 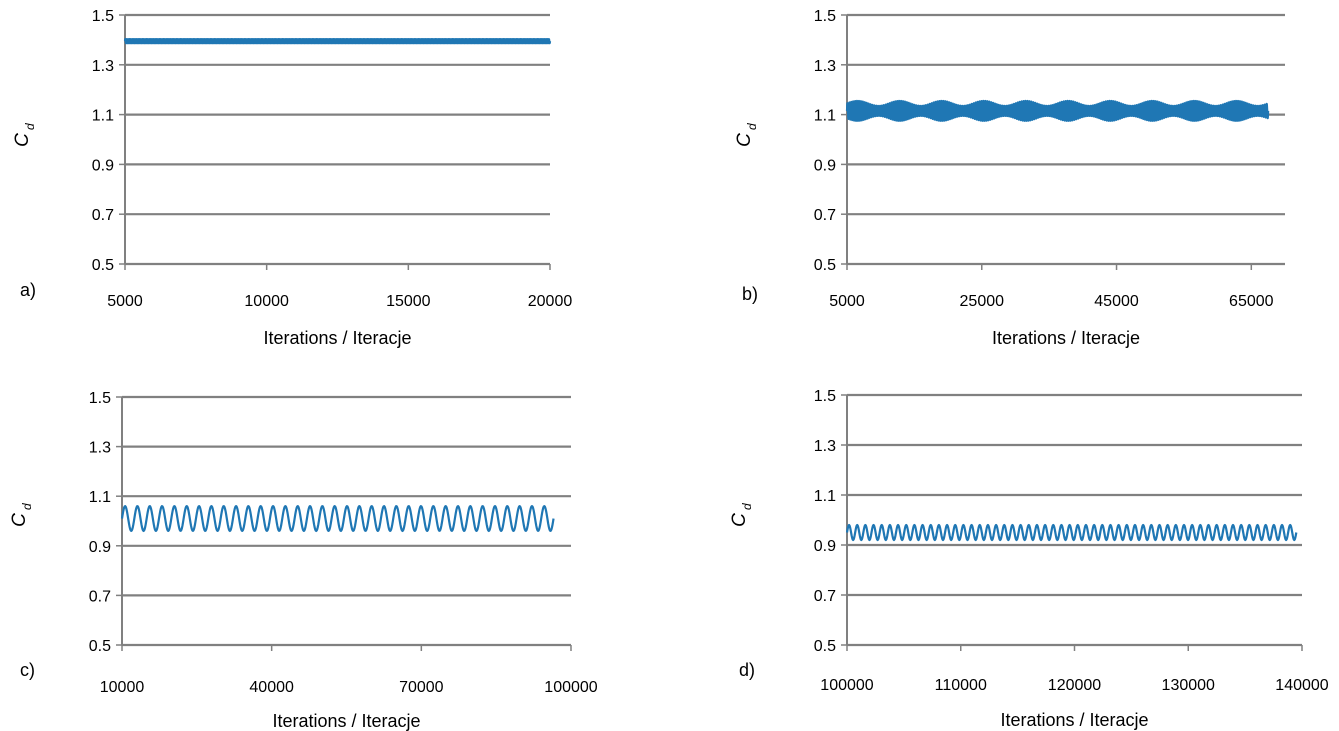 What do you see at coordinates (1188, 685) in the screenshot?
I see `x-tick-label: 130000` at bounding box center [1188, 685].